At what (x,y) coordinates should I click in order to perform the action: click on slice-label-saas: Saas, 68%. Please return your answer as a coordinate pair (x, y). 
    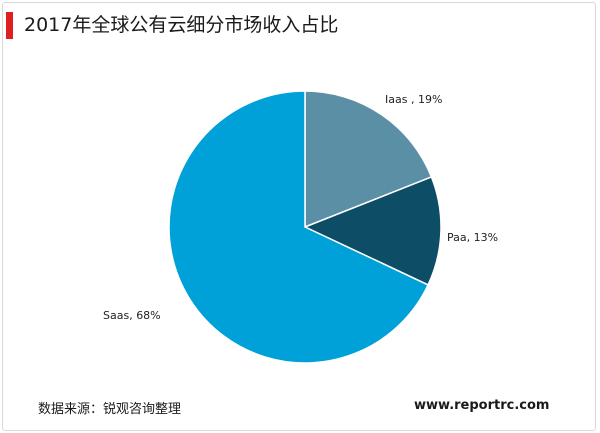
    Looking at the image, I should click on (132, 315).